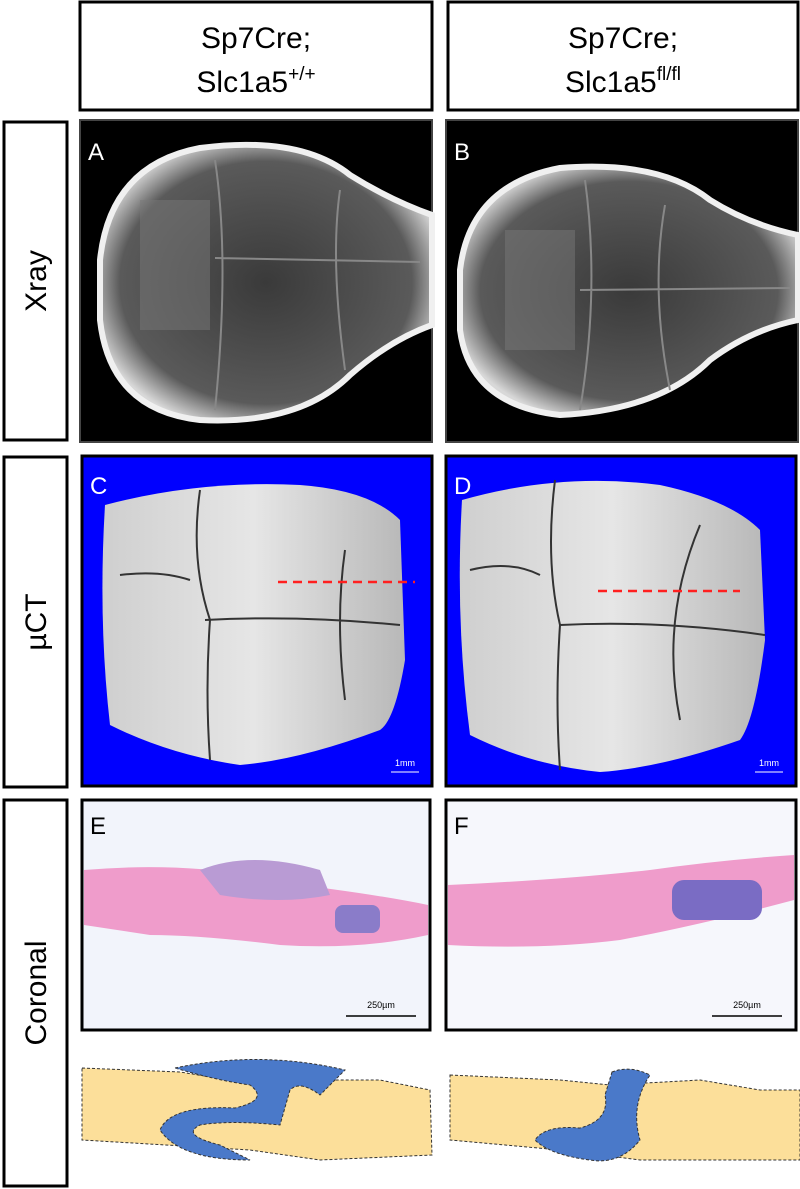 The height and width of the screenshot is (1189, 800). What do you see at coordinates (256, 915) in the screenshot?
I see `coronal-panel: E 250µm` at bounding box center [256, 915].